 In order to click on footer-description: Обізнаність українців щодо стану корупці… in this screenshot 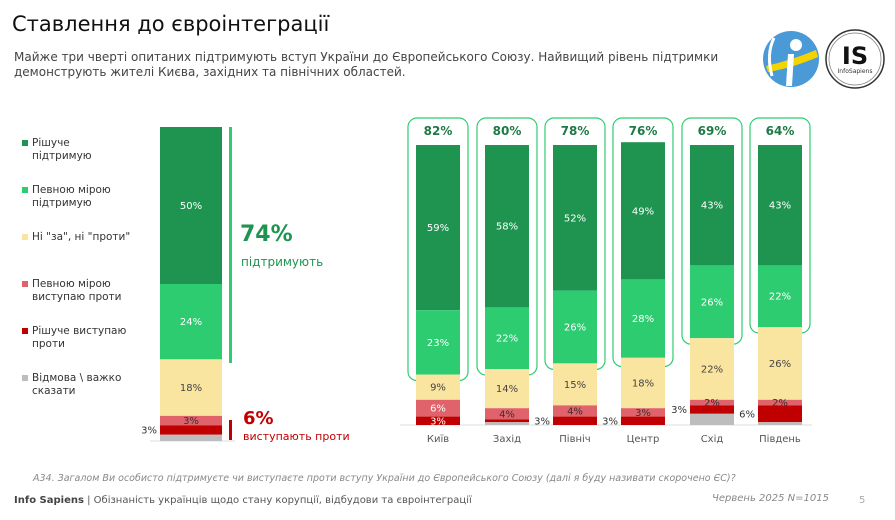, I will do `click(282, 500)`.